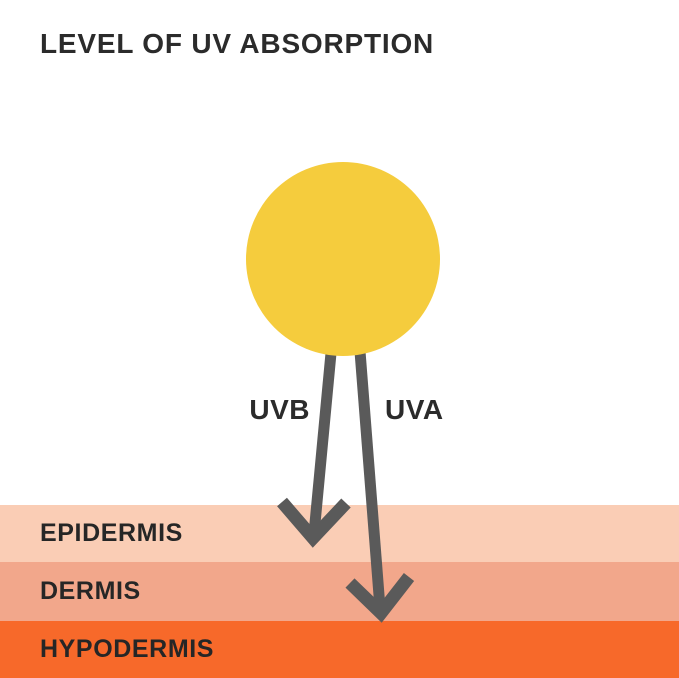 This screenshot has width=679, height=678. I want to click on page-title: LEVEL OF UV ABSORPTION, so click(237, 43).